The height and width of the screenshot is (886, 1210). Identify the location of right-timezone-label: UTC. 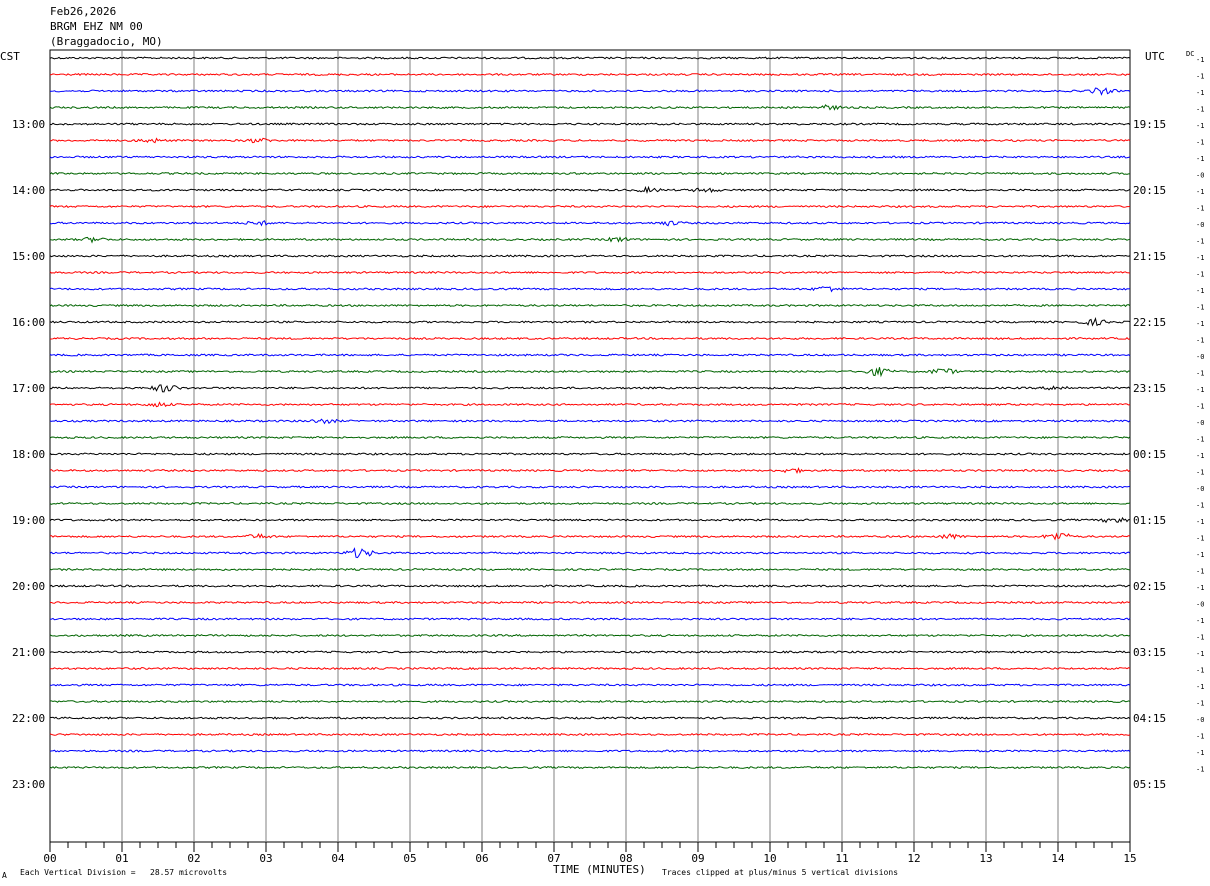
(1155, 56).